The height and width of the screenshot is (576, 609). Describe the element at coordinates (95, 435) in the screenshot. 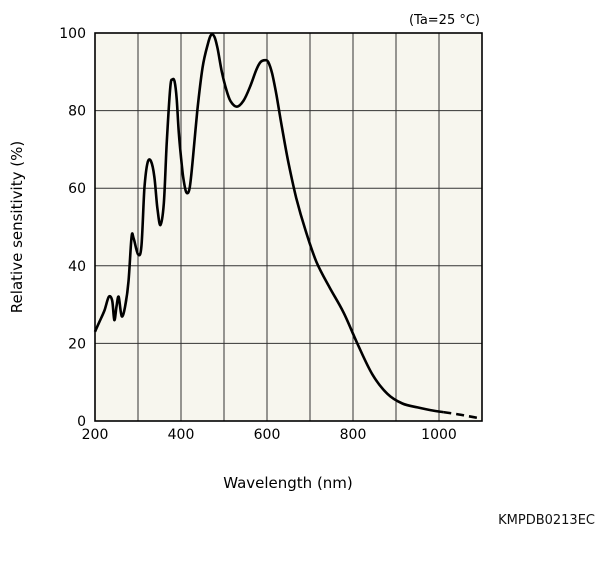

I see `x-tick-label: 200` at that location.